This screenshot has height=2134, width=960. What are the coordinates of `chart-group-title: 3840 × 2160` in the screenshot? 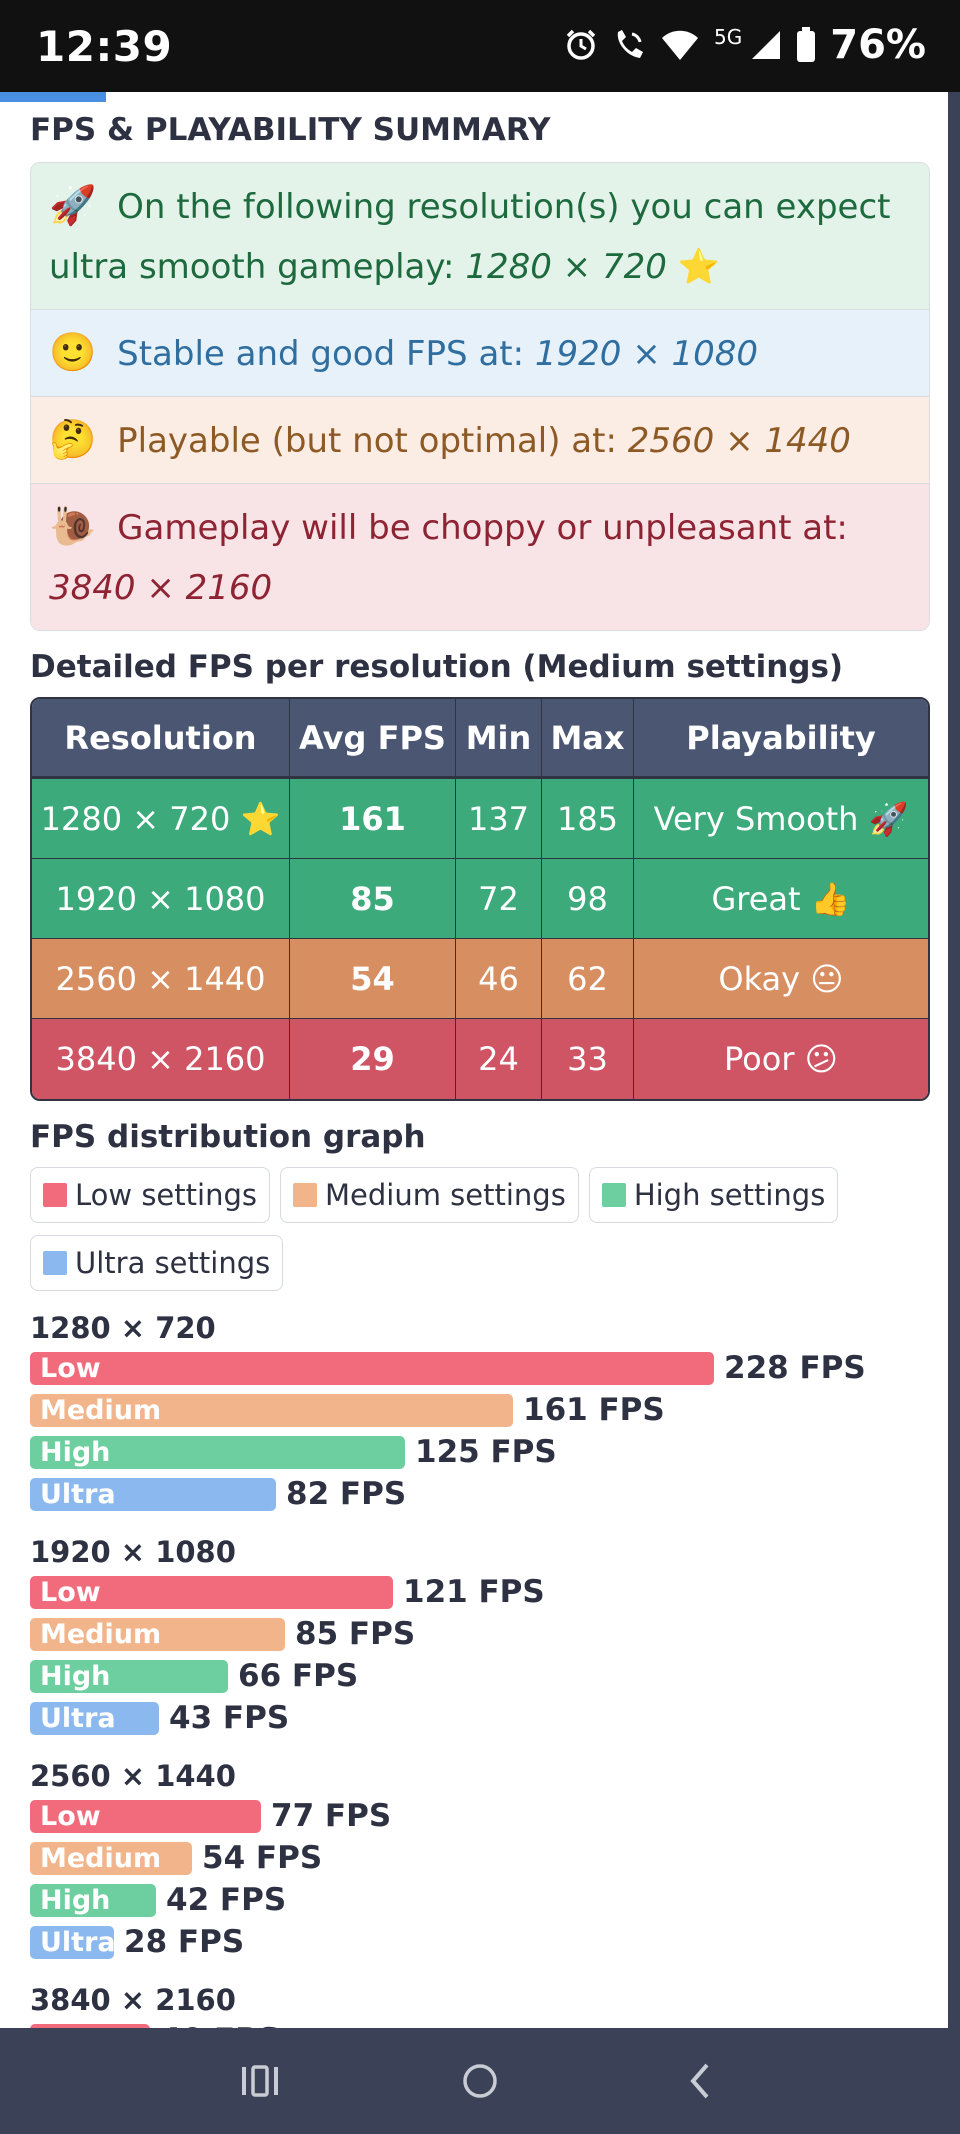 It's located at (133, 2000).